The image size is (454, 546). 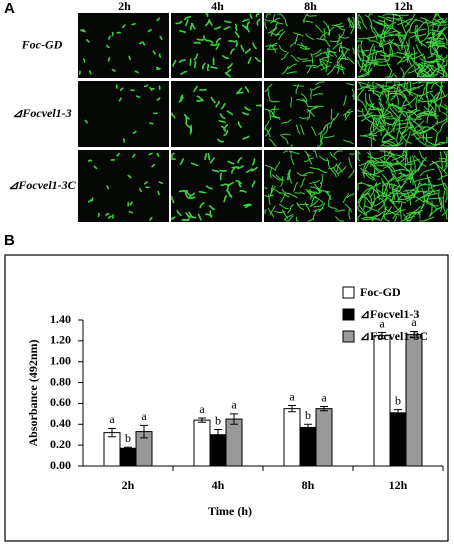 What do you see at coordinates (380, 292) in the screenshot?
I see `legend-label: Foc-GD` at bounding box center [380, 292].